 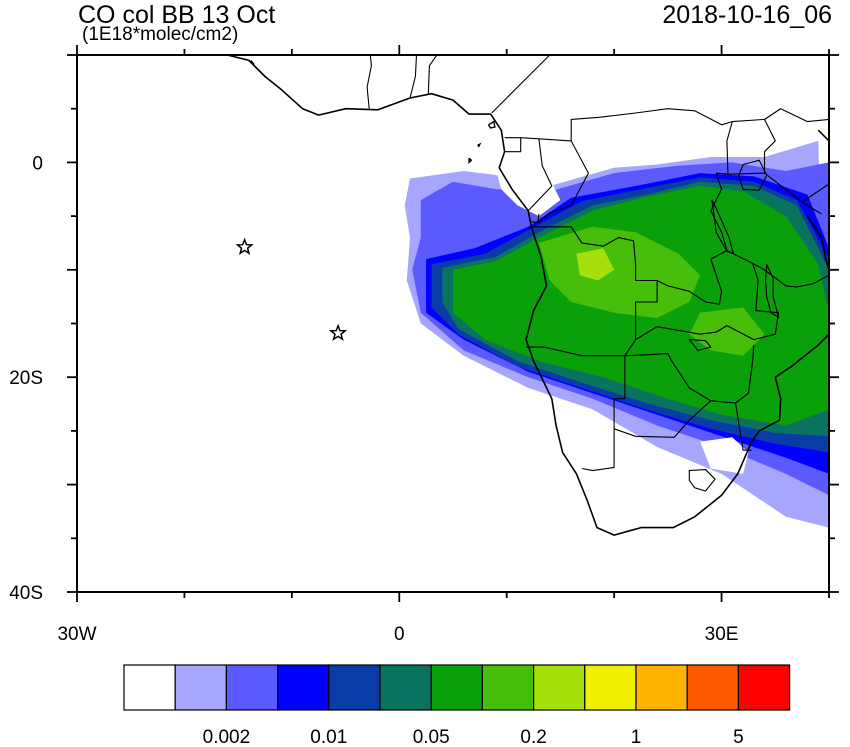 I want to click on colorbar-label: 0.01, so click(x=328, y=737).